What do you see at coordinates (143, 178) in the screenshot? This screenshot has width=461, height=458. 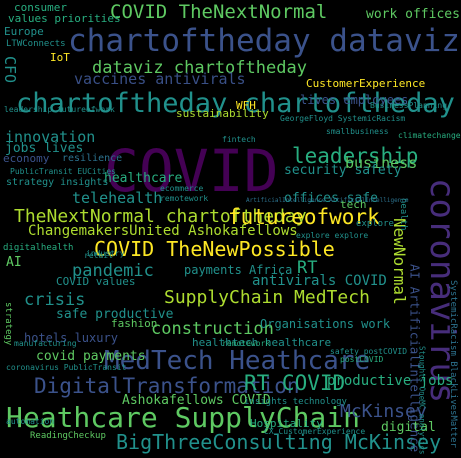 I see `word-healthcare: healthcare` at bounding box center [143, 178].